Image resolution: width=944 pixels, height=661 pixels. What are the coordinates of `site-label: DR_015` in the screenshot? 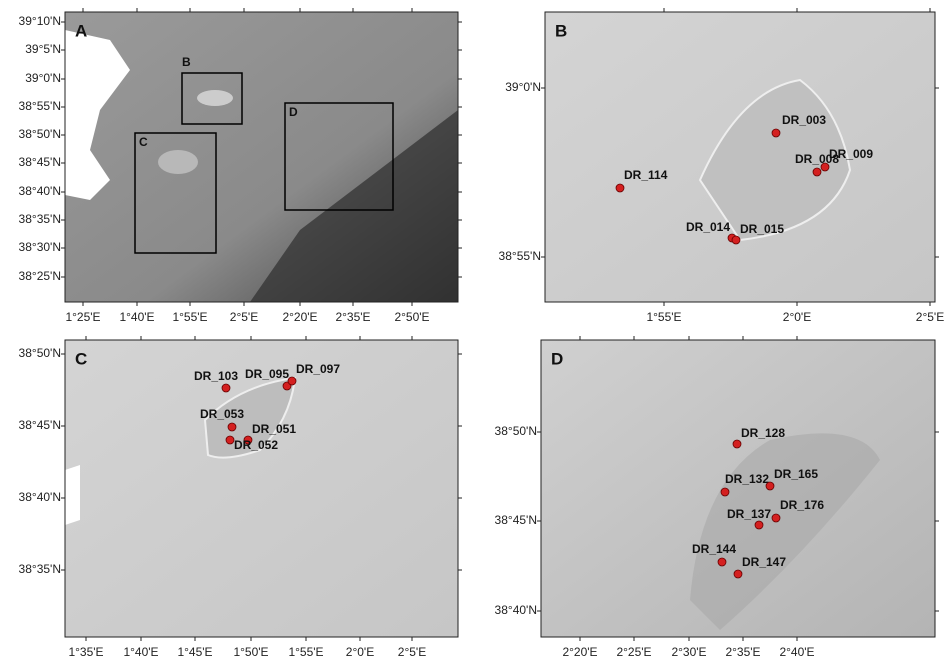 It's located at (762, 229).